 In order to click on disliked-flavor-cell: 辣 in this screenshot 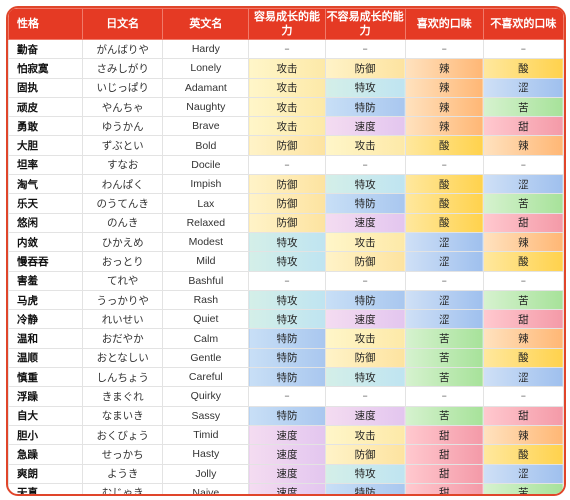, I will do `click(523, 145)`.